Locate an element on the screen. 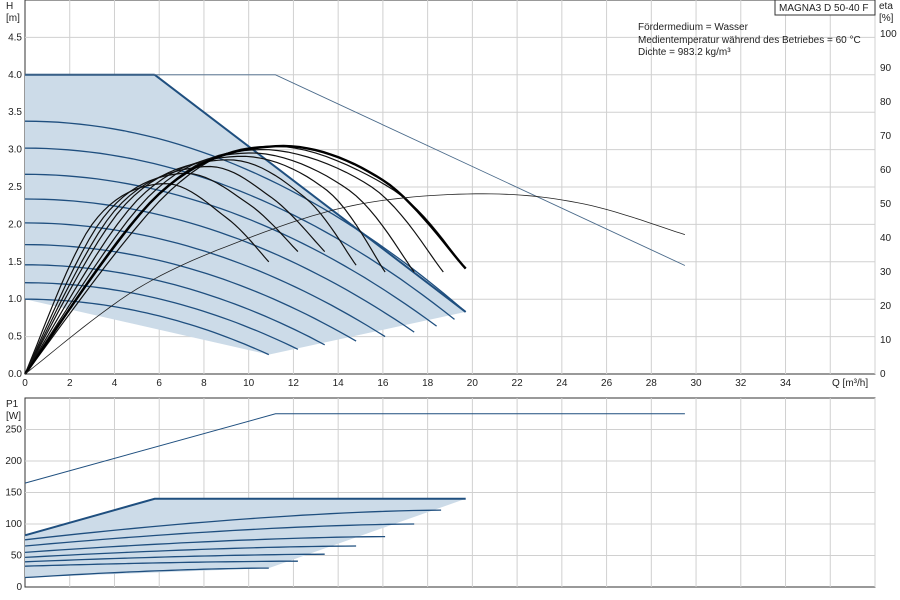  x-tick-label: 6 is located at coordinates (159, 383).